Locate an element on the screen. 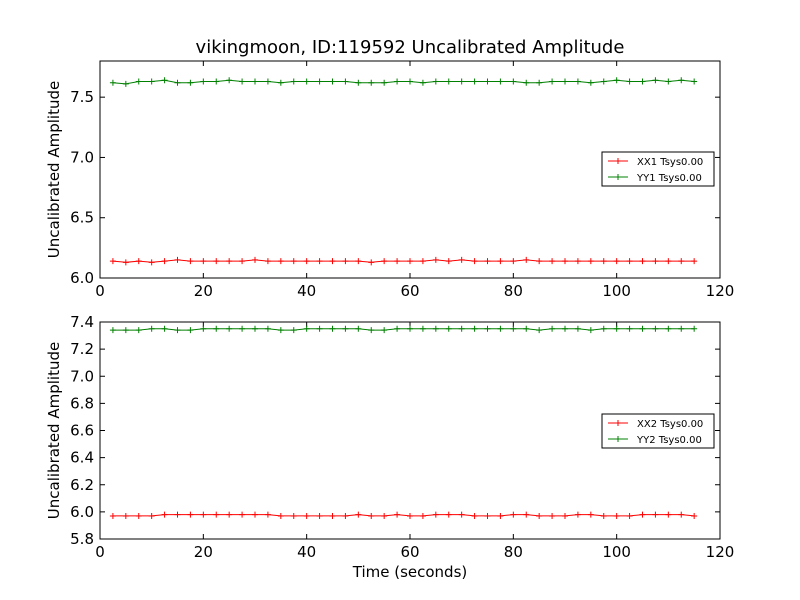  legend-box is located at coordinates (658, 431).